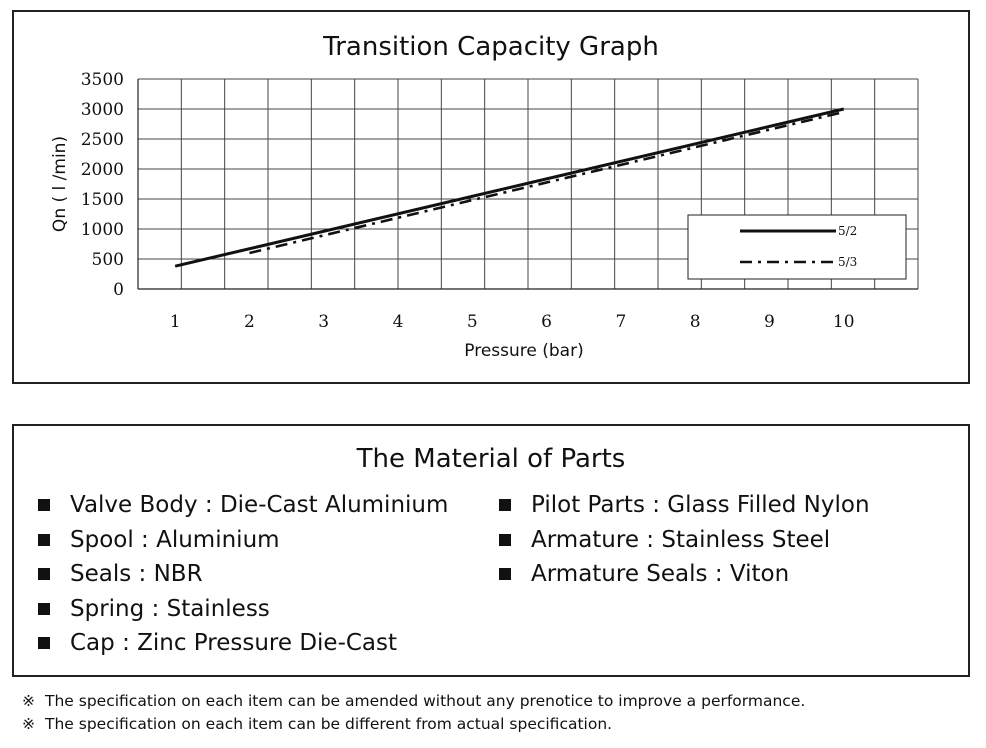  I want to click on x-tick-label: 9, so click(769, 322).